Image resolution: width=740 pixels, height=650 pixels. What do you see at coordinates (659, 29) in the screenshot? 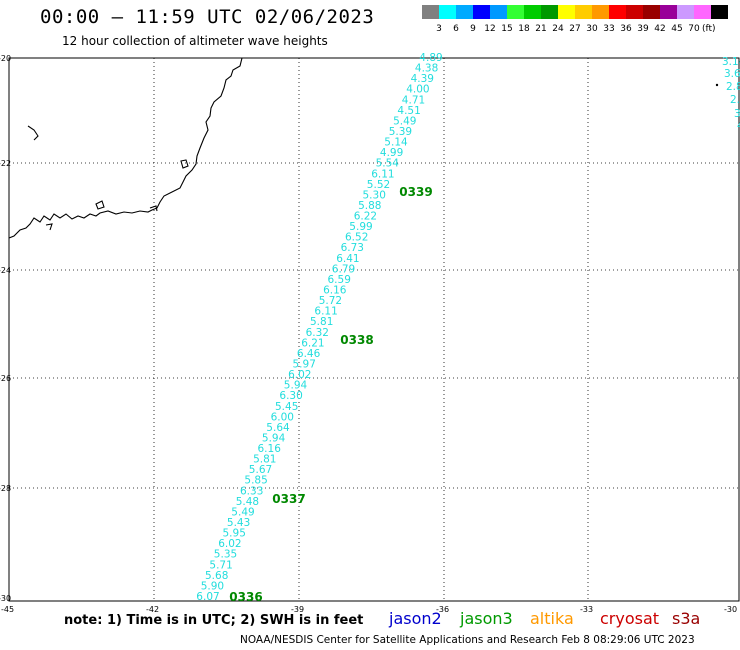
I see `color-legend-label: 42` at bounding box center [659, 29].